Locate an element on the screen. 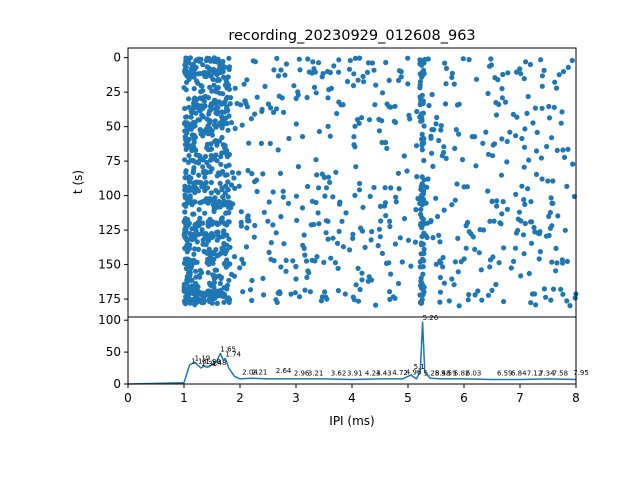 This screenshot has width=640, height=480. ipi-annotation-label: 3.62 is located at coordinates (339, 374).